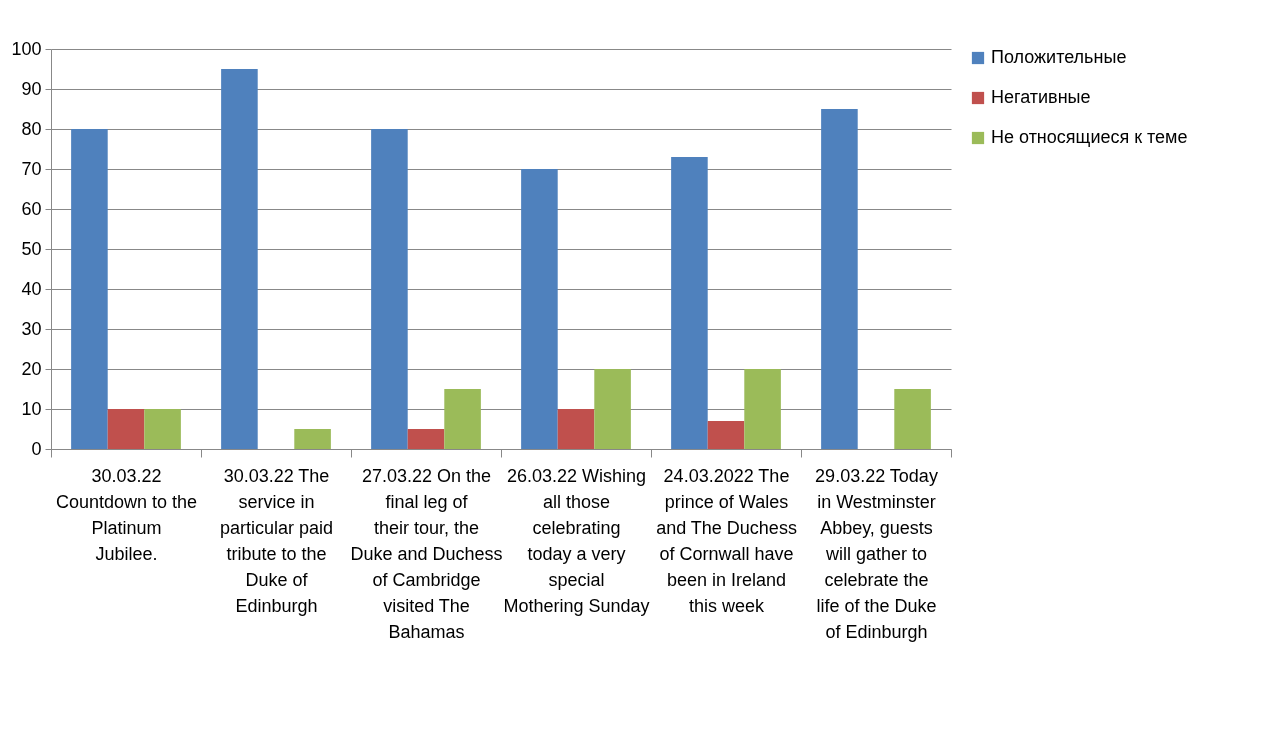 This screenshot has height=751, width=1261. I want to click on y-tick-label: 70, so click(31, 168).